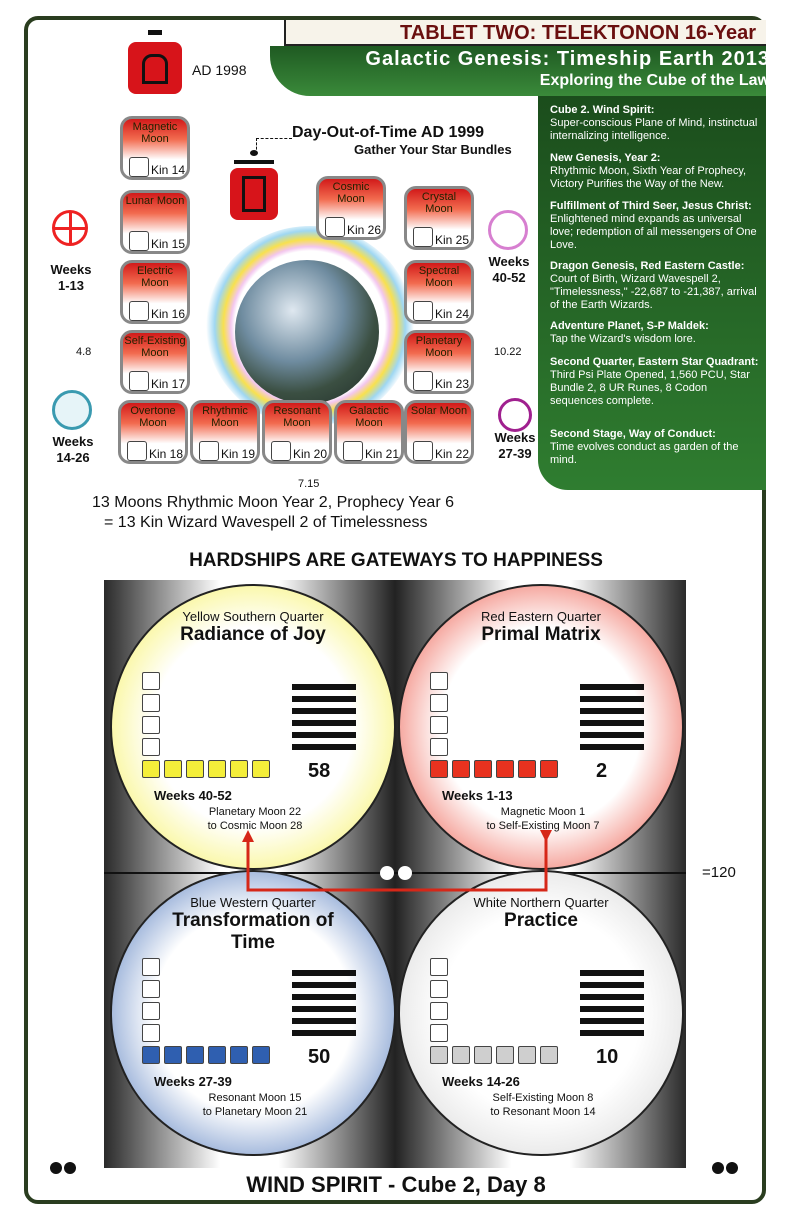 Image resolution: width=792 pixels, height=1224 pixels. I want to click on mark-7-15: 7.15, so click(309, 484).